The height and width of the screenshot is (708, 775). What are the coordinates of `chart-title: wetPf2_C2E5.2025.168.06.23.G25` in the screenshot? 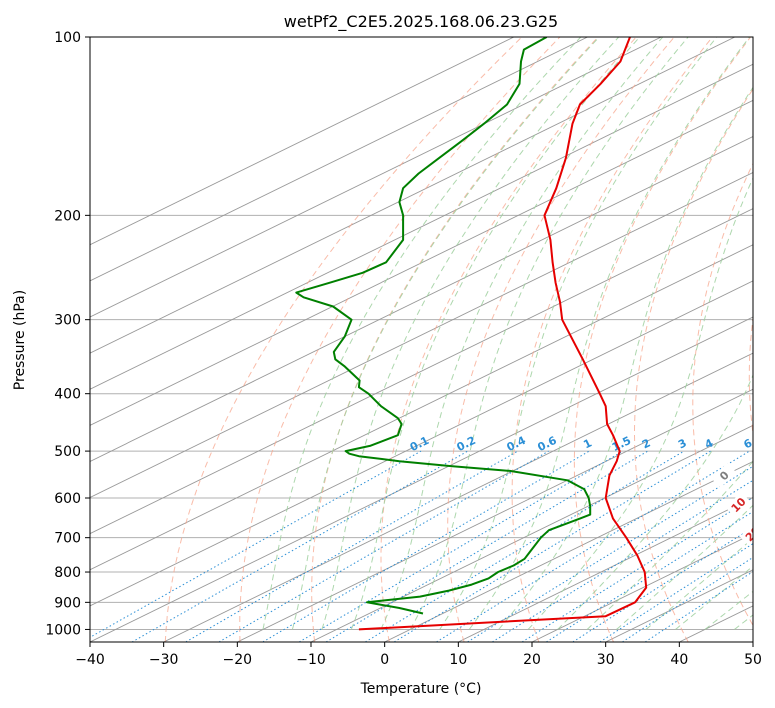 It's located at (421, 22).